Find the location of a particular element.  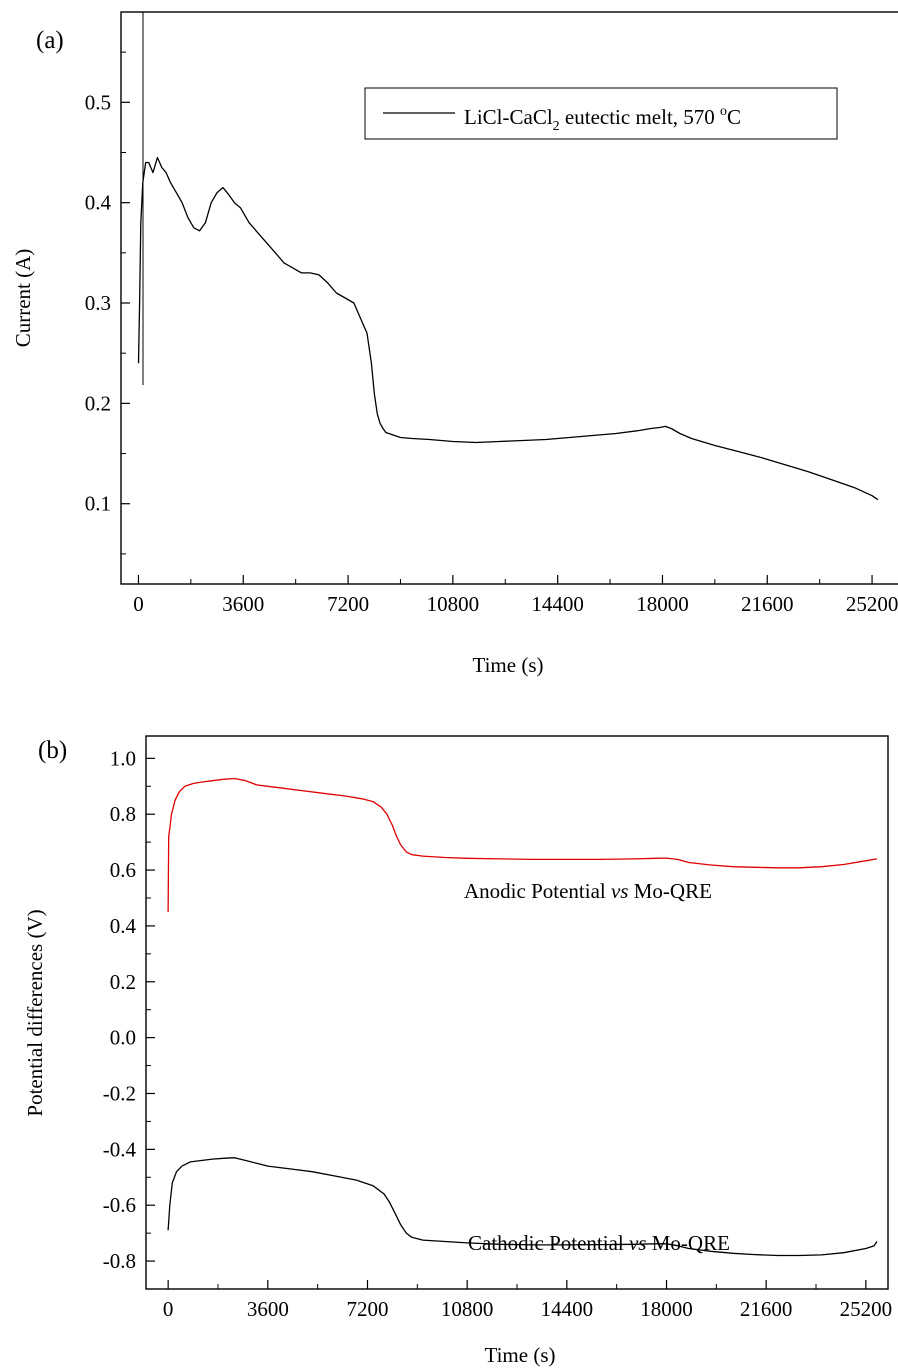

y-tick-label: -0.6 is located at coordinates (119, 1205).